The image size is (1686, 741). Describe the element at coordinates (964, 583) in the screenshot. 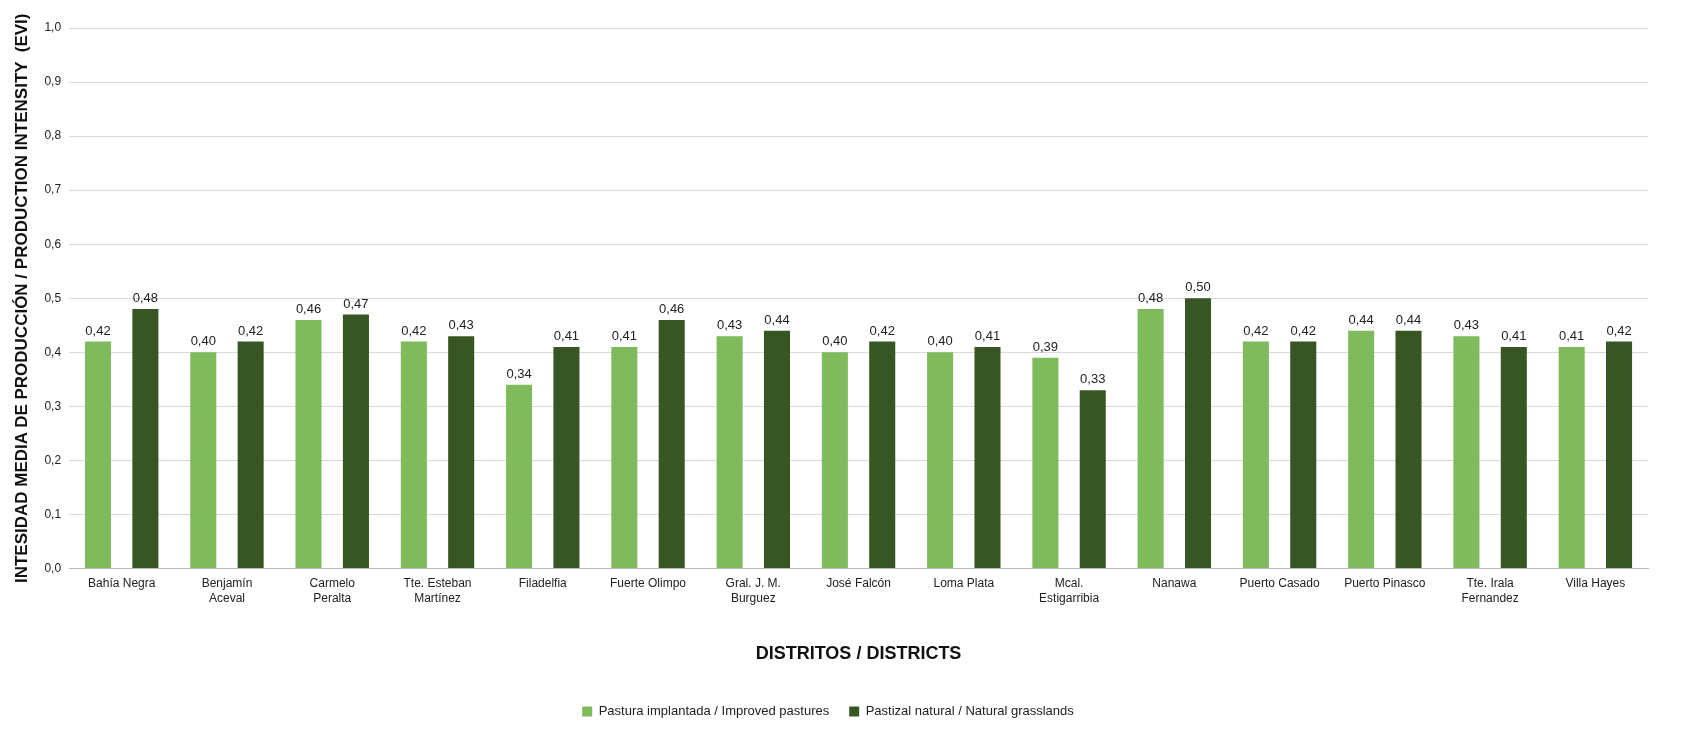

I see `x-tick-label: Loma Plata` at that location.